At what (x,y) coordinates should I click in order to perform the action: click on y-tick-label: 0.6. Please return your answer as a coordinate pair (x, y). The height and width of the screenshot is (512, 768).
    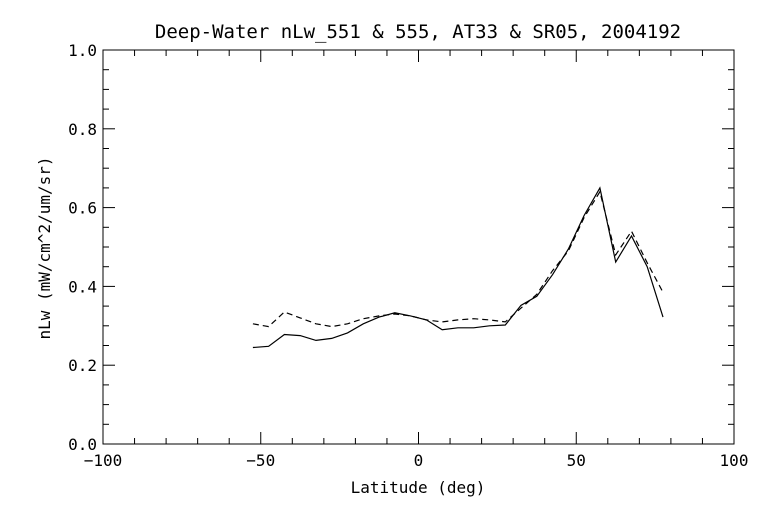
    Looking at the image, I should click on (82, 208).